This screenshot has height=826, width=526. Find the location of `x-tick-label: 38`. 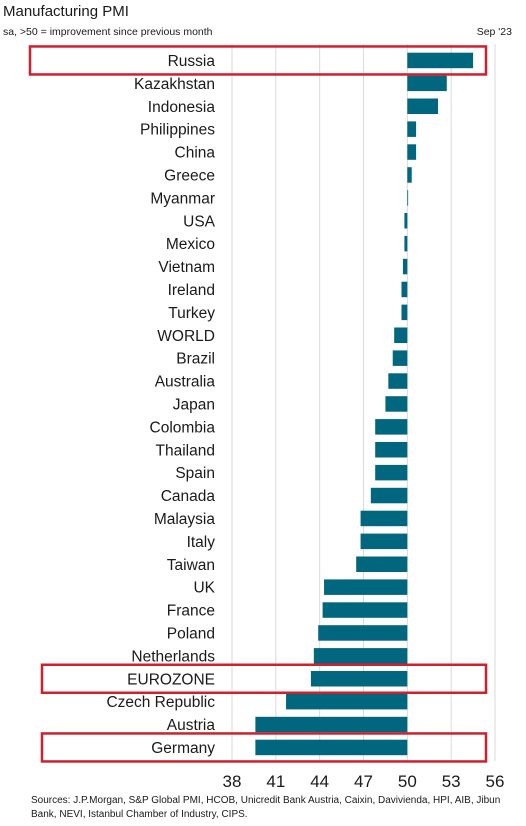

x-tick-label: 38 is located at coordinates (232, 781).